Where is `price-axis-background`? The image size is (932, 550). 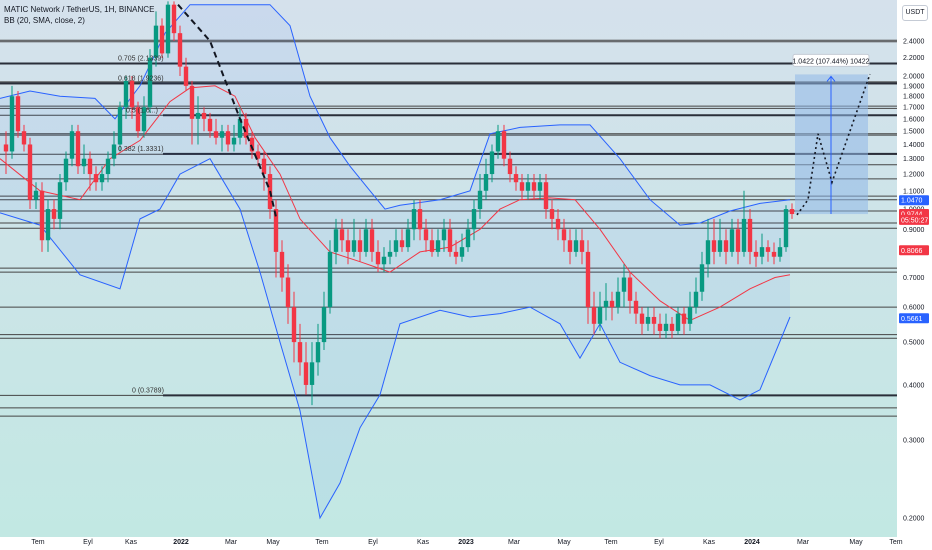 price-axis-background is located at coordinates (914, 275).